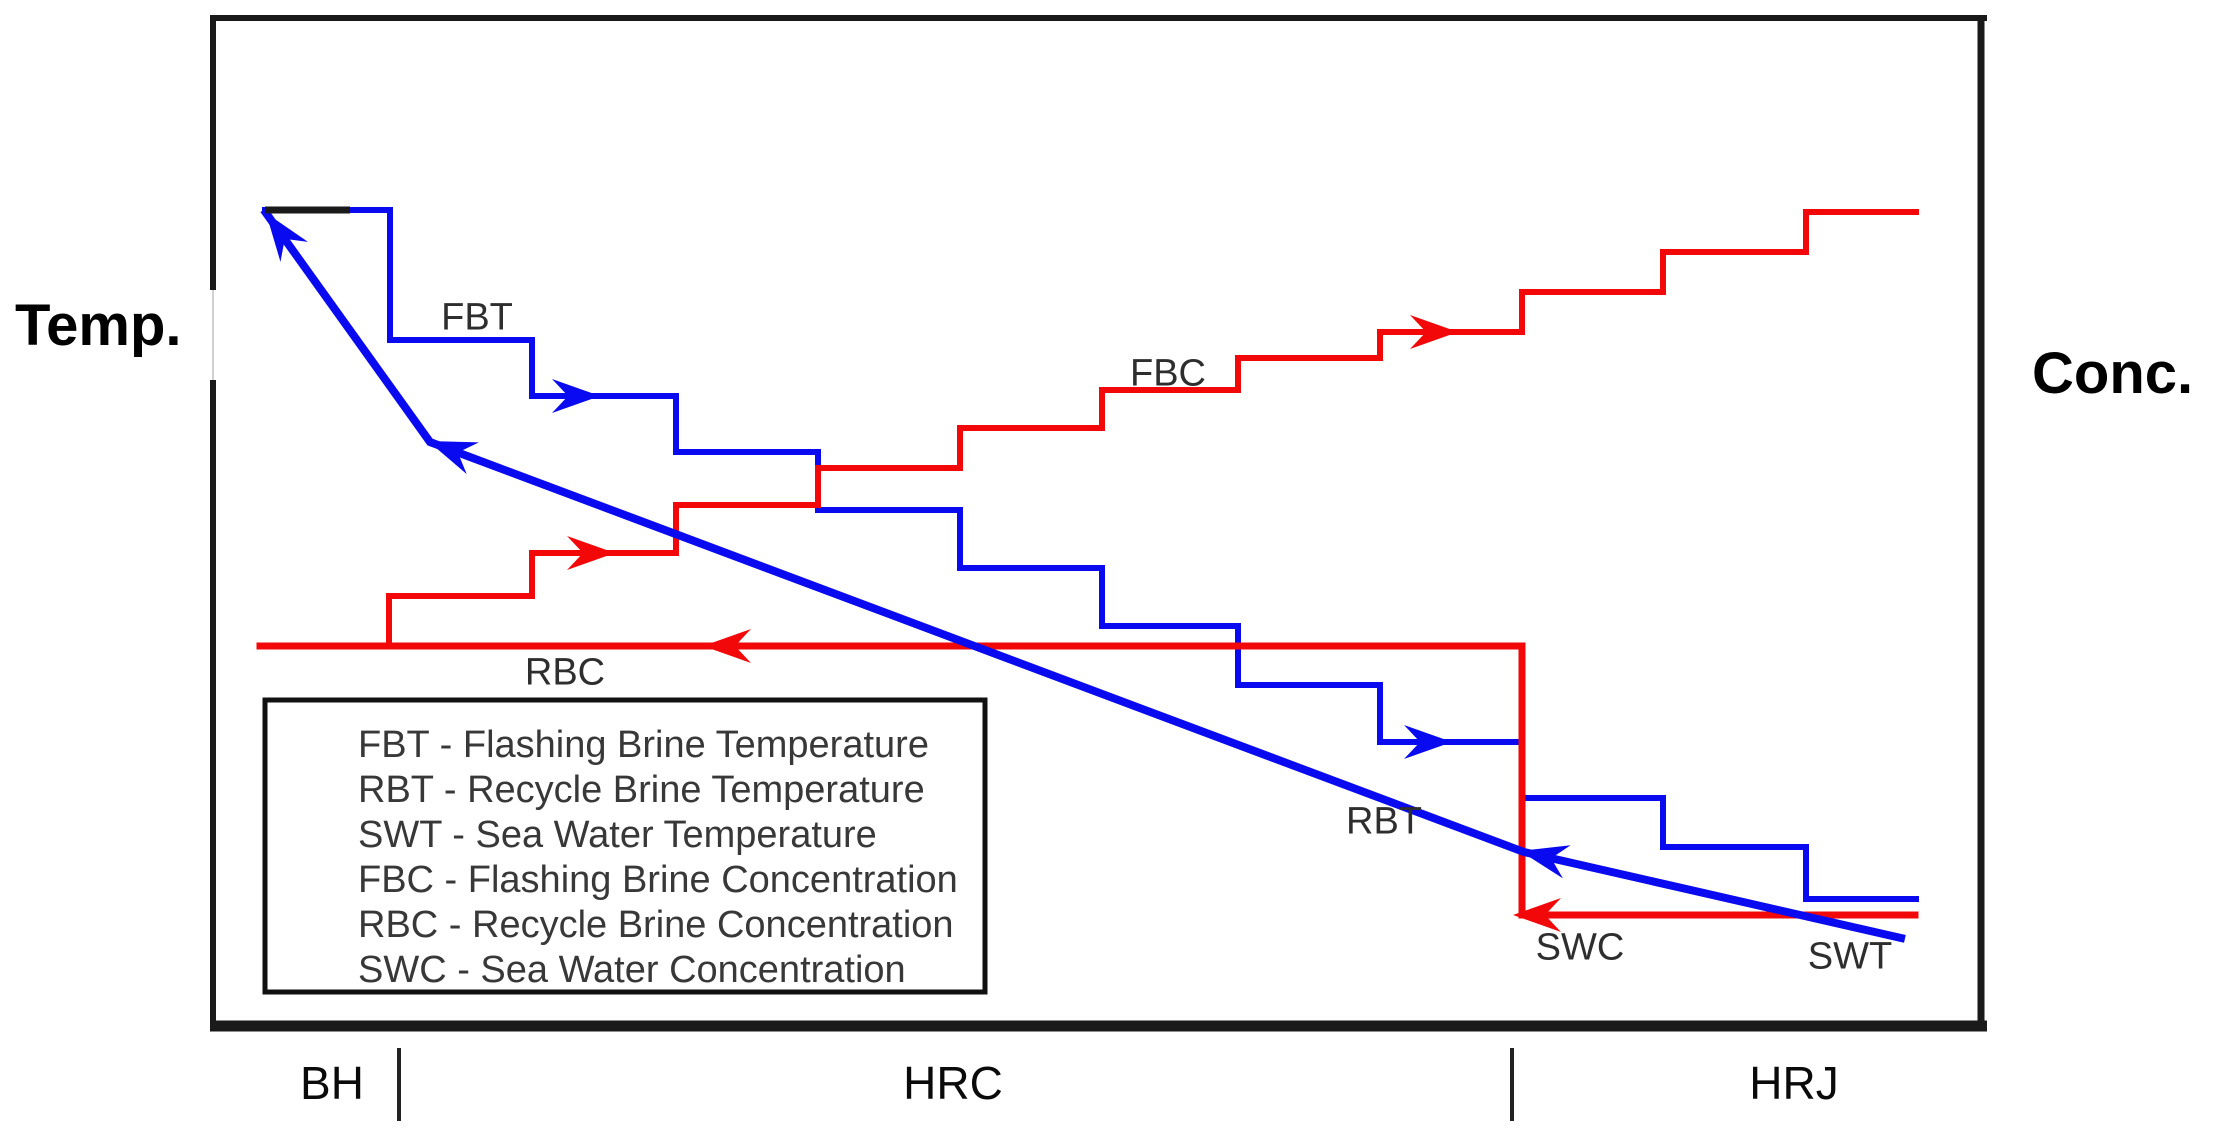 Image resolution: width=2228 pixels, height=1145 pixels. I want to click on legend-item-4: RBC - Recycle Brine Concentration, so click(656, 925).